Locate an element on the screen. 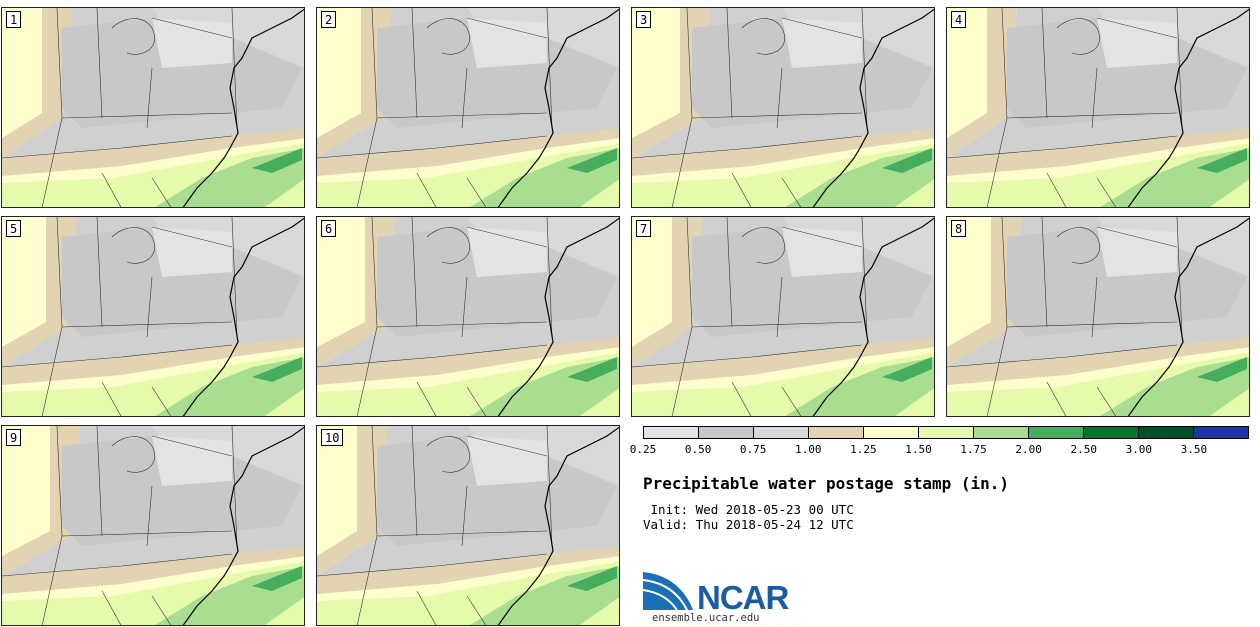  legend-tick: 1.50 is located at coordinates (918, 449).